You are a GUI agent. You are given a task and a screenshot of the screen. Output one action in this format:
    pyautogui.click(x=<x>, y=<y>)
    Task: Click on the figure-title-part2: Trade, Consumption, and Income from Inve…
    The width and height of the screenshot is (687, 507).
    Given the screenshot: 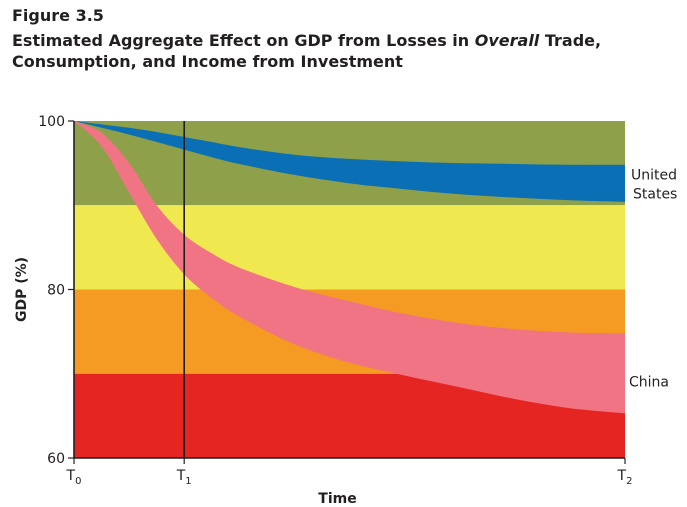 What is the action you would take?
    pyautogui.click(x=307, y=51)
    